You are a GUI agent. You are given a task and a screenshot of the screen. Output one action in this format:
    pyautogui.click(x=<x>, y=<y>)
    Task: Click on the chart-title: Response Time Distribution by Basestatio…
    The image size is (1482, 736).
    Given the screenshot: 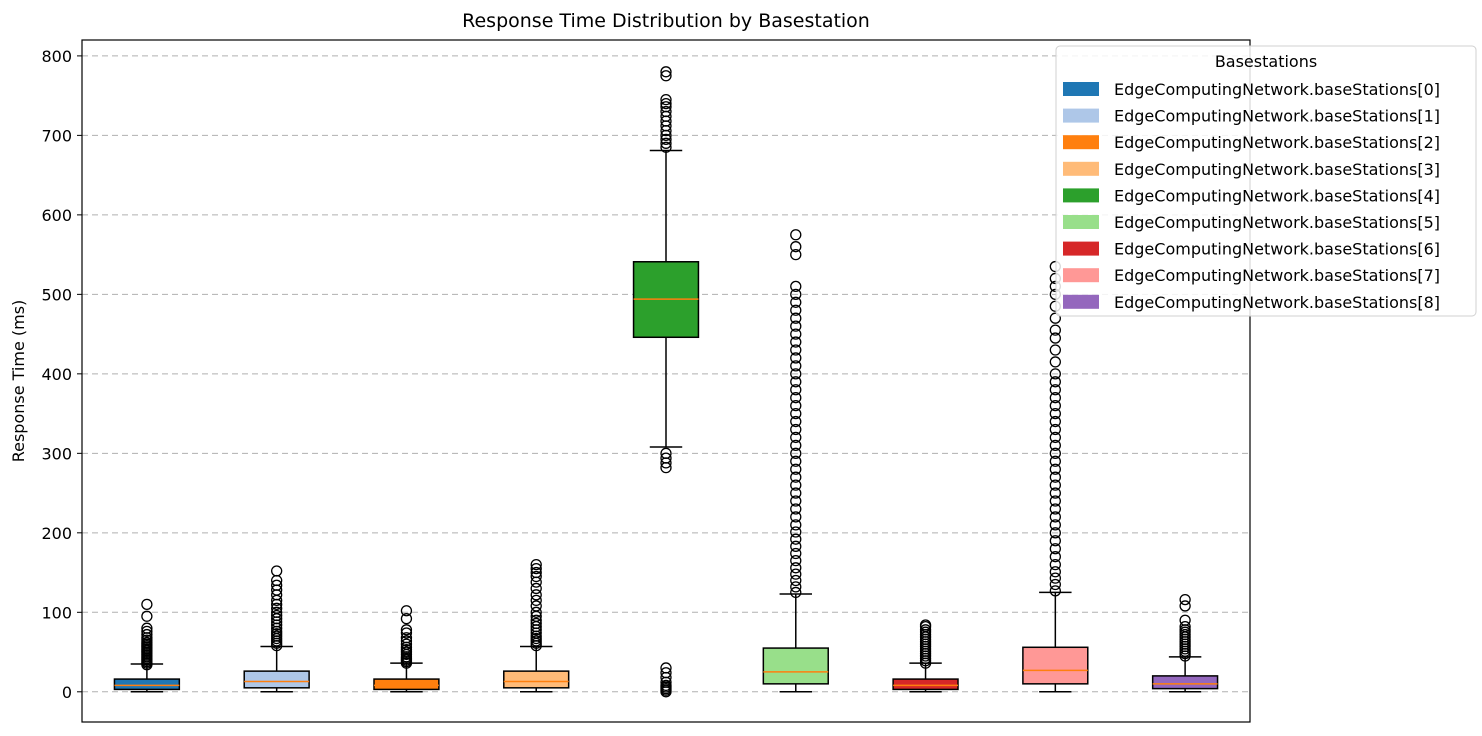 What is the action you would take?
    pyautogui.click(x=666, y=21)
    